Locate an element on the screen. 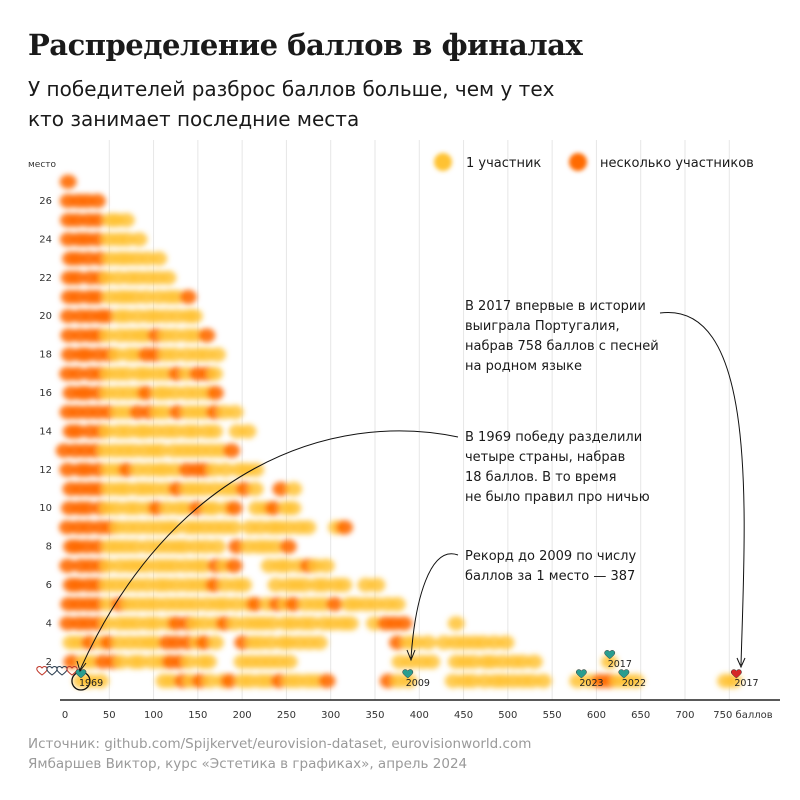  y-tick-label: 18 is located at coordinates (45, 355).